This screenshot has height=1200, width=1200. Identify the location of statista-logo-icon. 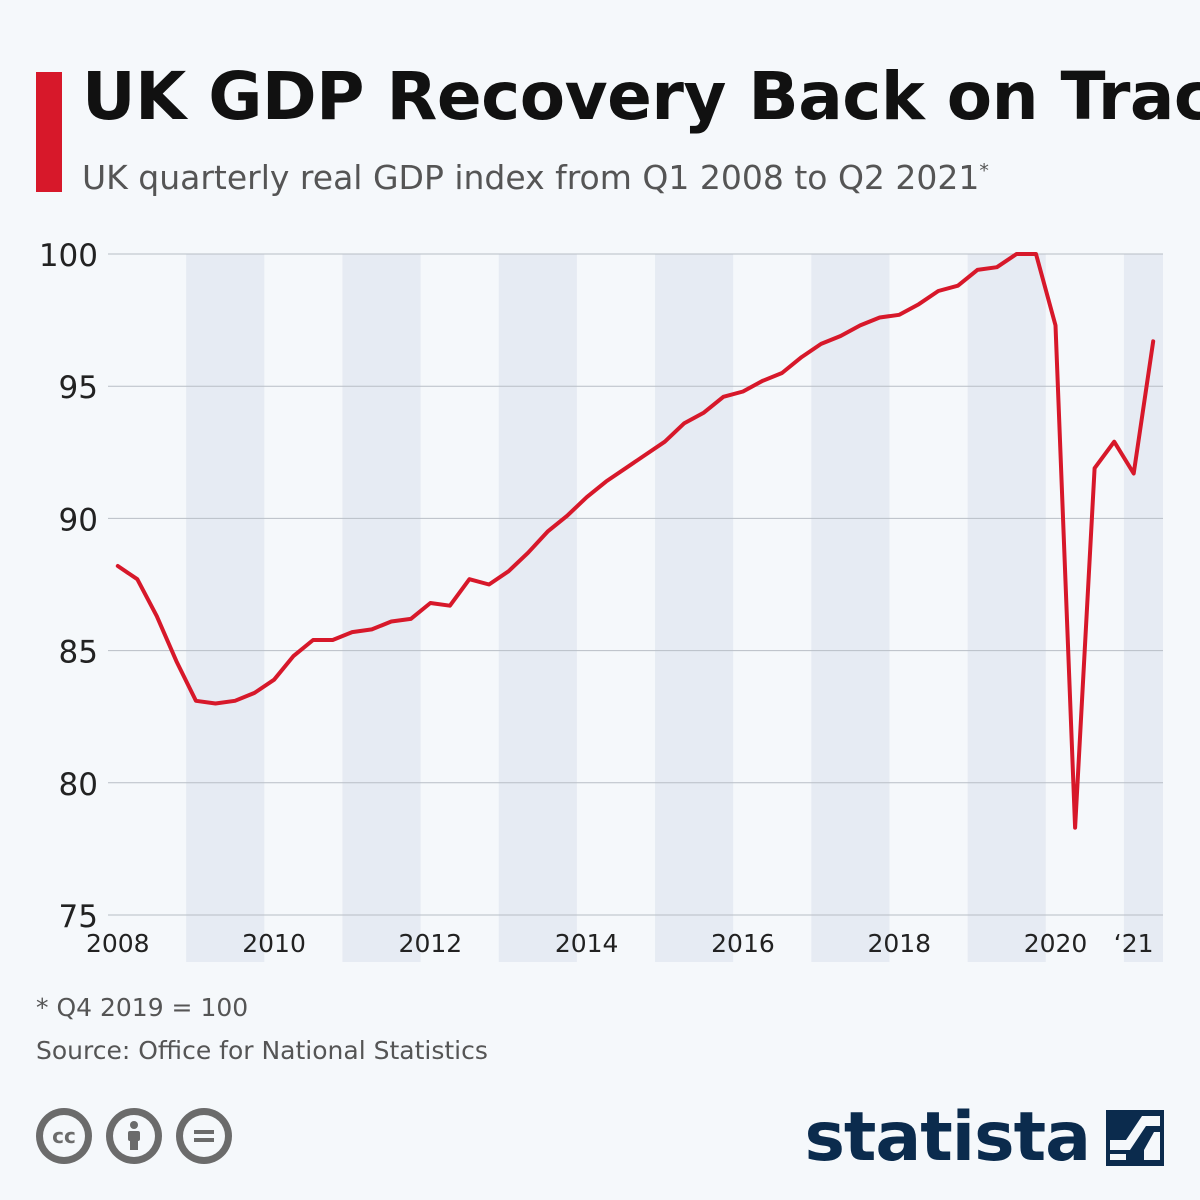
(1135, 1137).